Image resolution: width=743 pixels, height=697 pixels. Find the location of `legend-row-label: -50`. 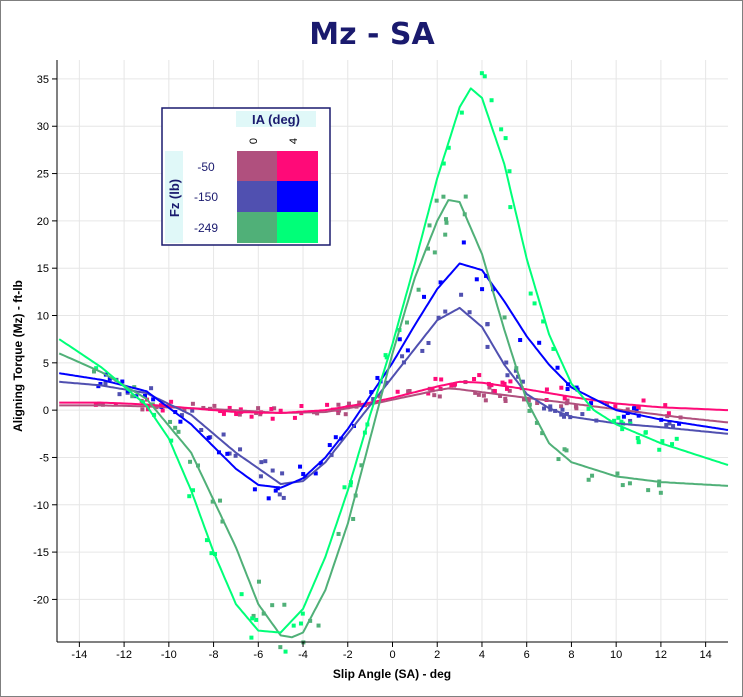

legend-row-label: -50 is located at coordinates (206, 167).